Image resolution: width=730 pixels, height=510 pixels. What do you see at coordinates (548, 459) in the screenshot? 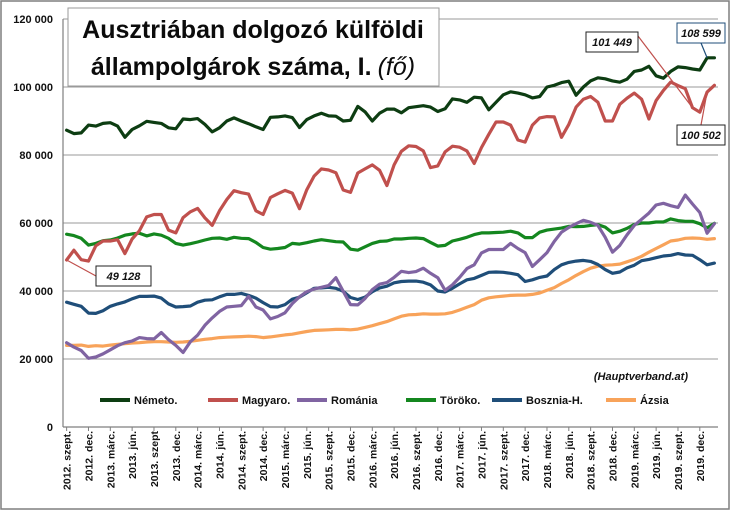
I see `x-tick-label: 2018. márc.` at bounding box center [548, 459].